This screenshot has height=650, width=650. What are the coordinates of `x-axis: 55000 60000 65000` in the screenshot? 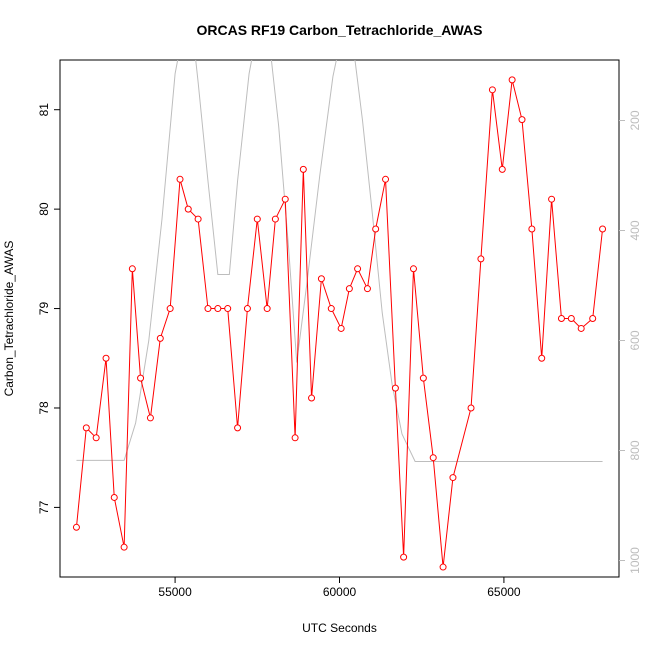 It's located at (339, 588).